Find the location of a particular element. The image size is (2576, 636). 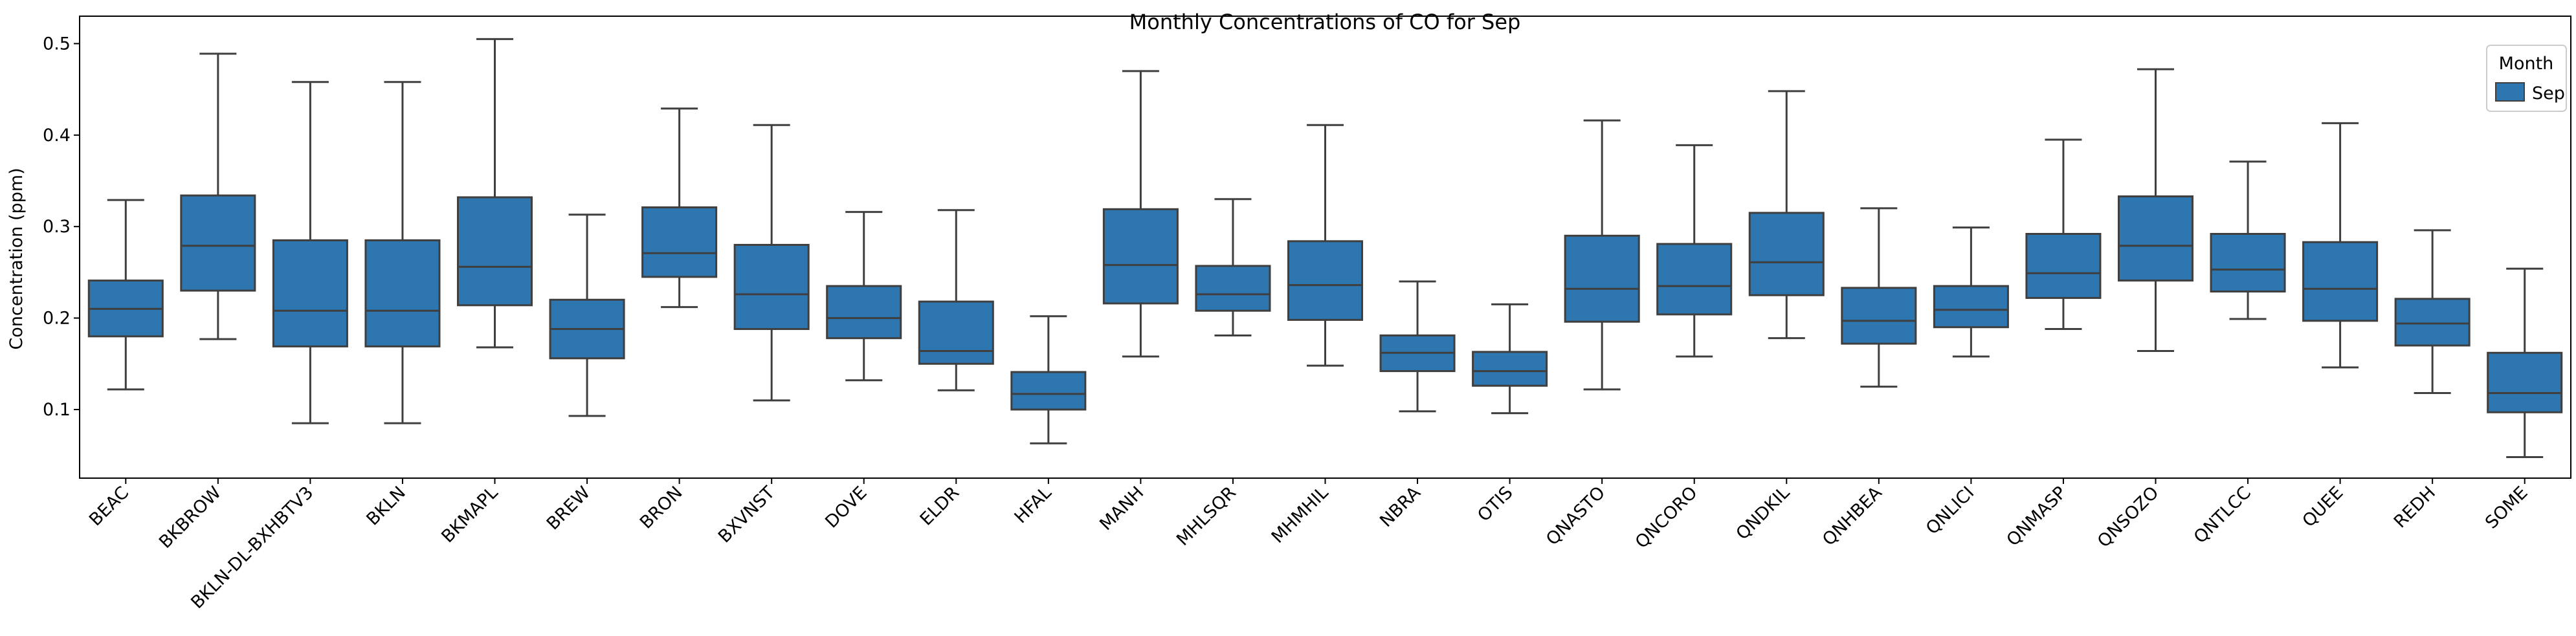

box-mhmhil is located at coordinates (1325, 280).